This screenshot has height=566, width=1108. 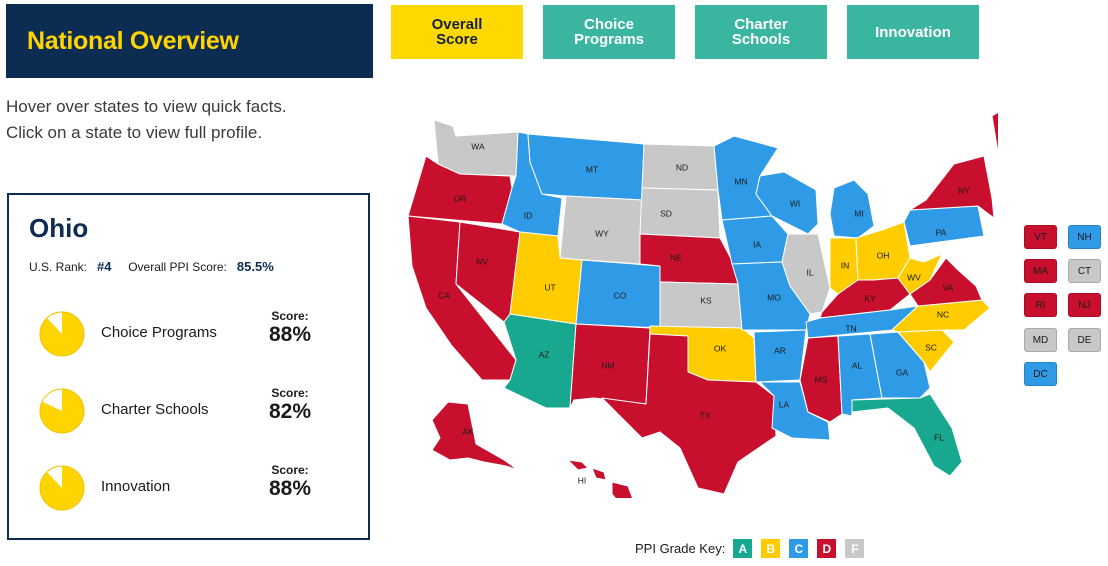 What do you see at coordinates (941, 232) in the screenshot?
I see `svg-text: PA` at bounding box center [941, 232].